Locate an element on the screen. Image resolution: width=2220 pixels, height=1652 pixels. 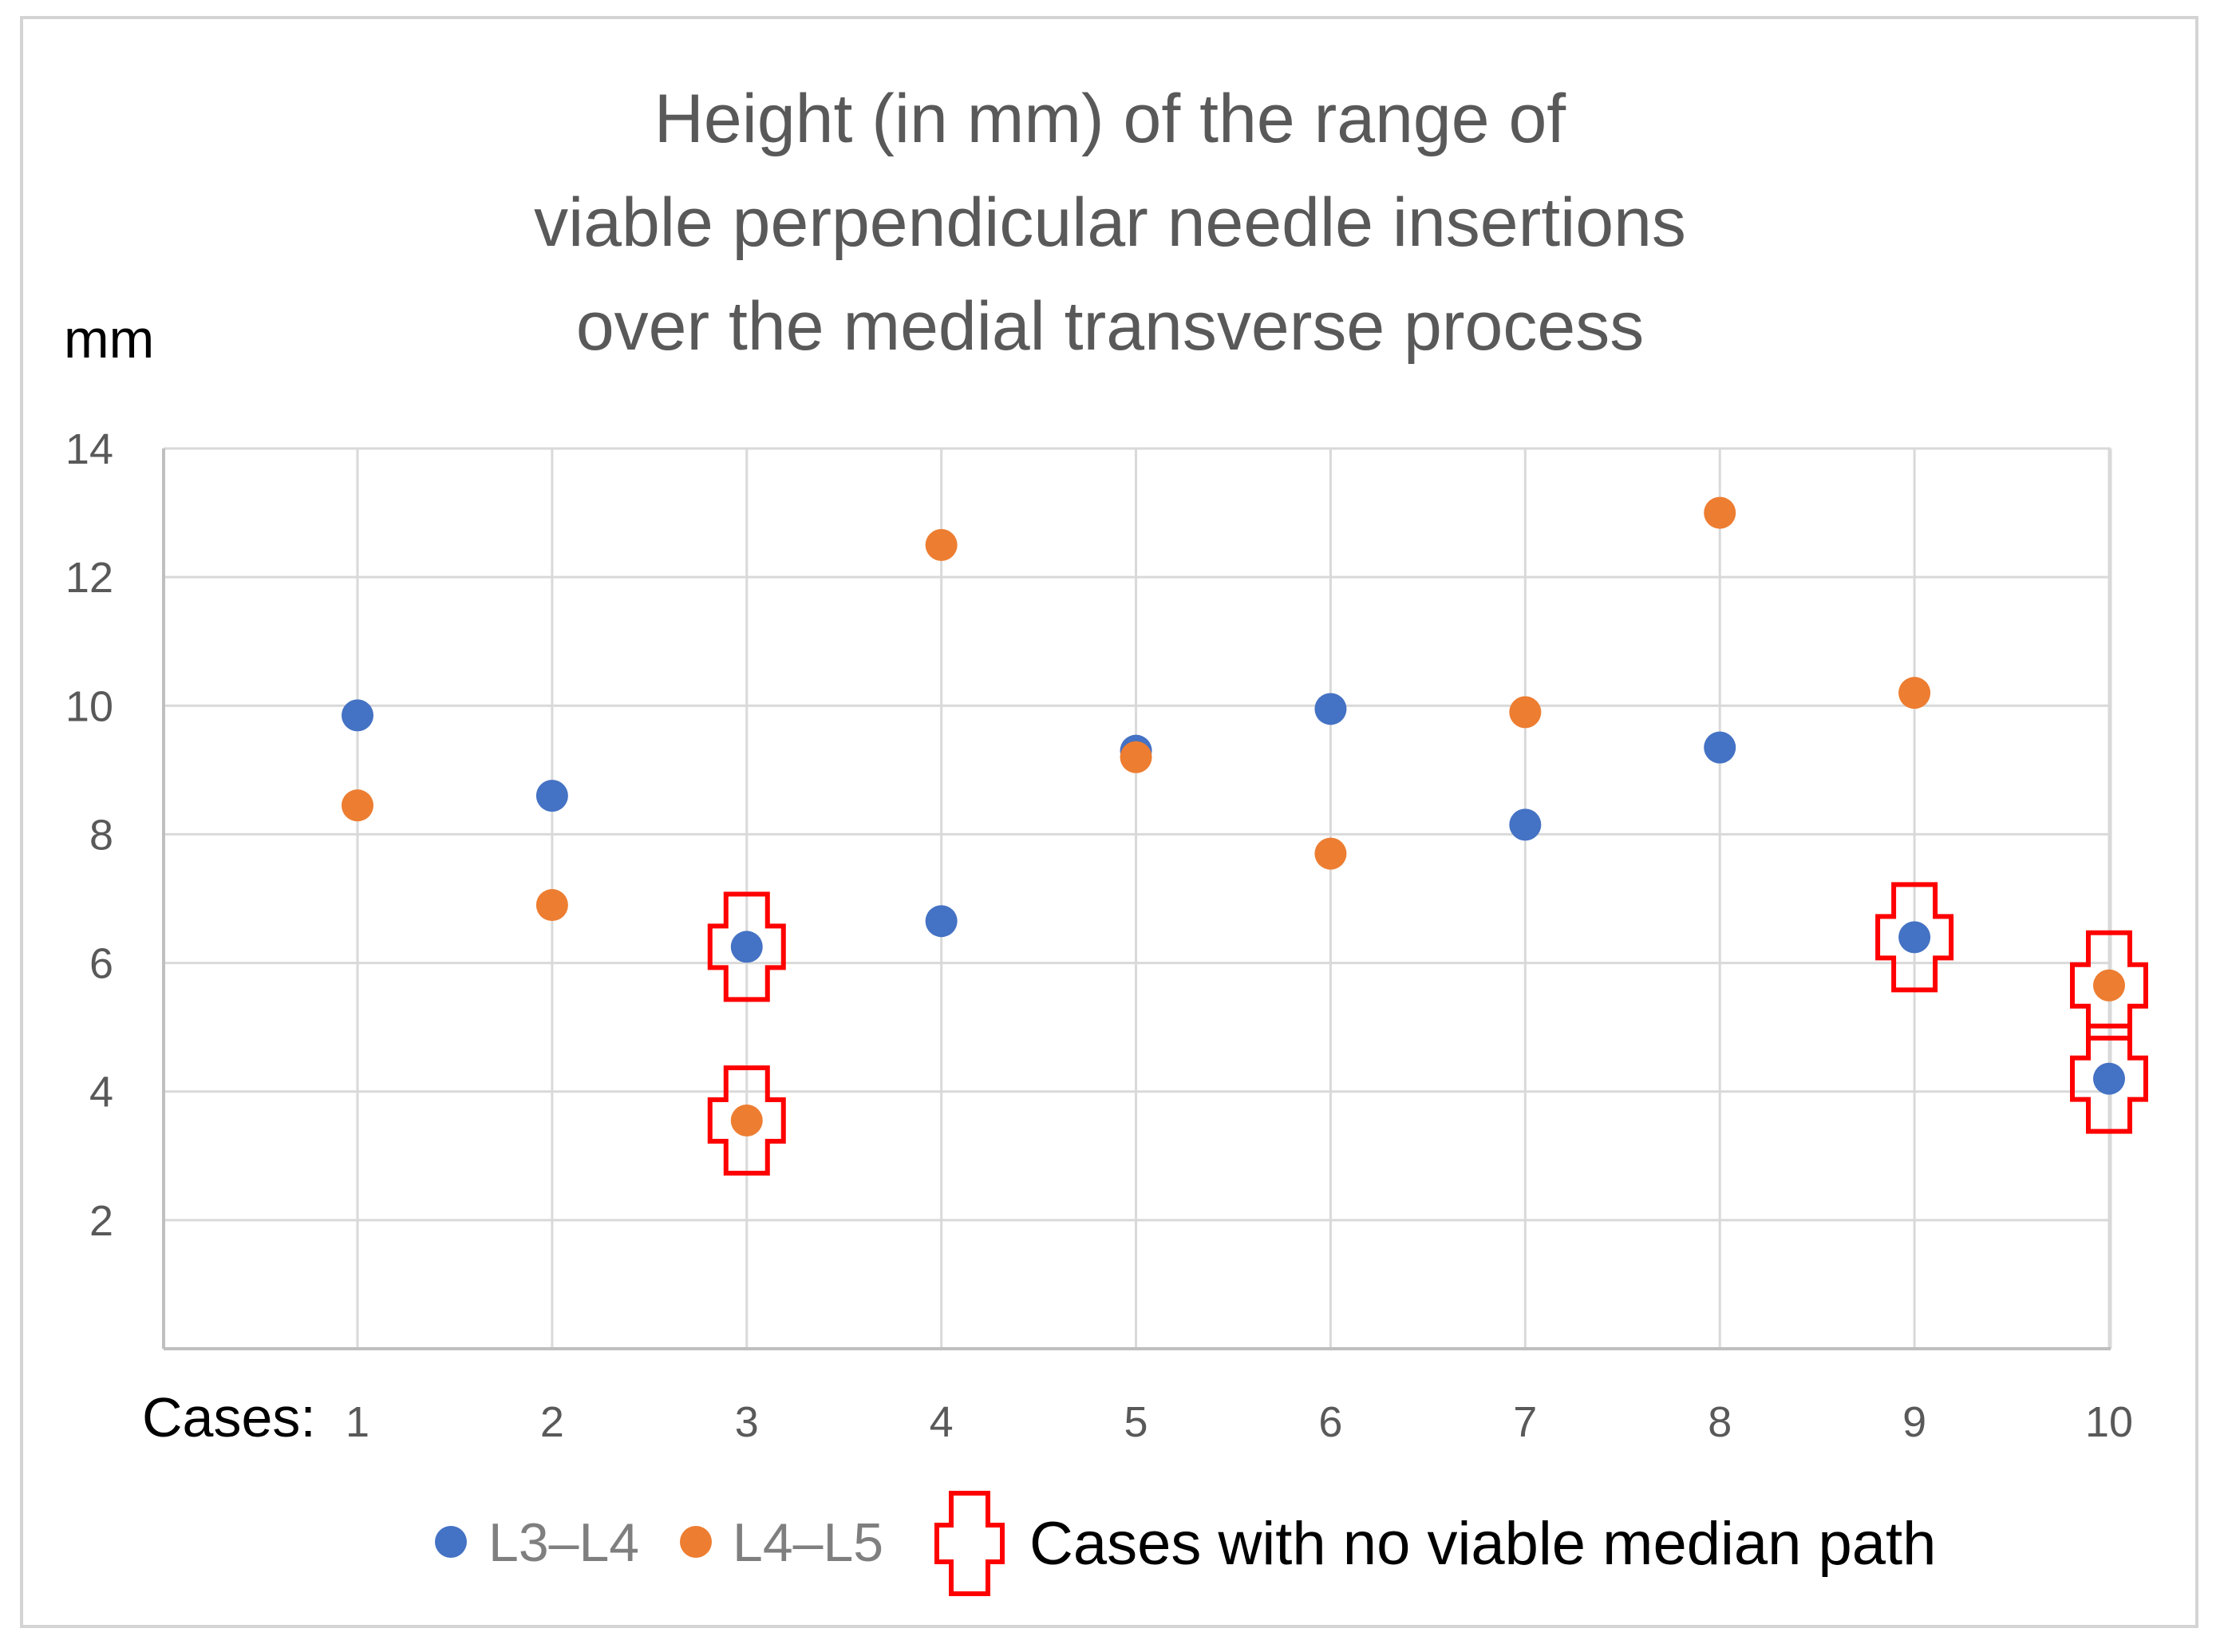
chart-title-line-2: viable perpendicular needle insertions is located at coordinates (1110, 222).